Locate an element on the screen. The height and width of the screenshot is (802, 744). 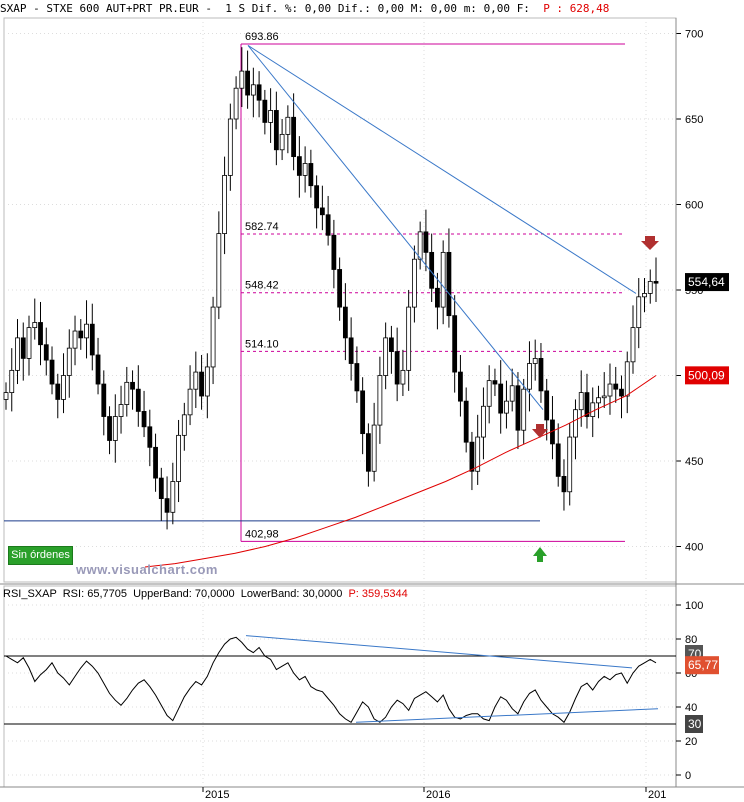
last-price-badge: 554,64 is located at coordinates (706, 282).